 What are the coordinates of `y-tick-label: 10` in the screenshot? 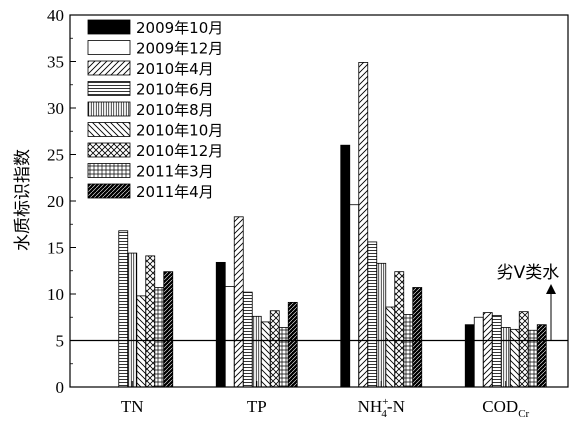 It's located at (55, 294).